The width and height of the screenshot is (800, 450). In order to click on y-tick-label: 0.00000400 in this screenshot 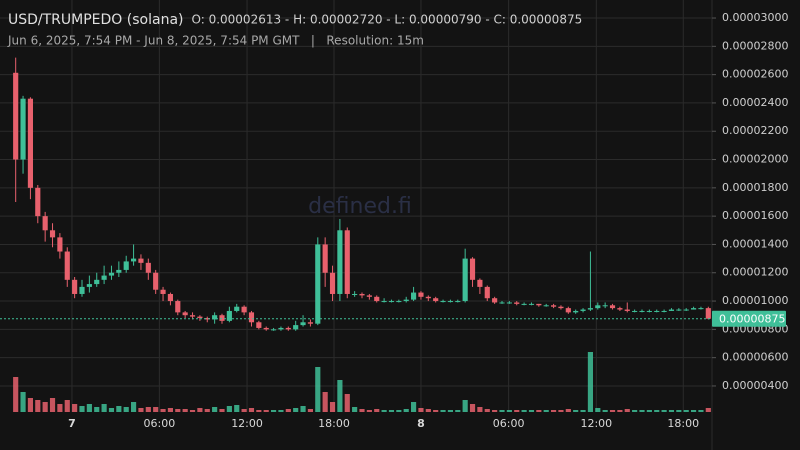, I will do `click(755, 385)`.